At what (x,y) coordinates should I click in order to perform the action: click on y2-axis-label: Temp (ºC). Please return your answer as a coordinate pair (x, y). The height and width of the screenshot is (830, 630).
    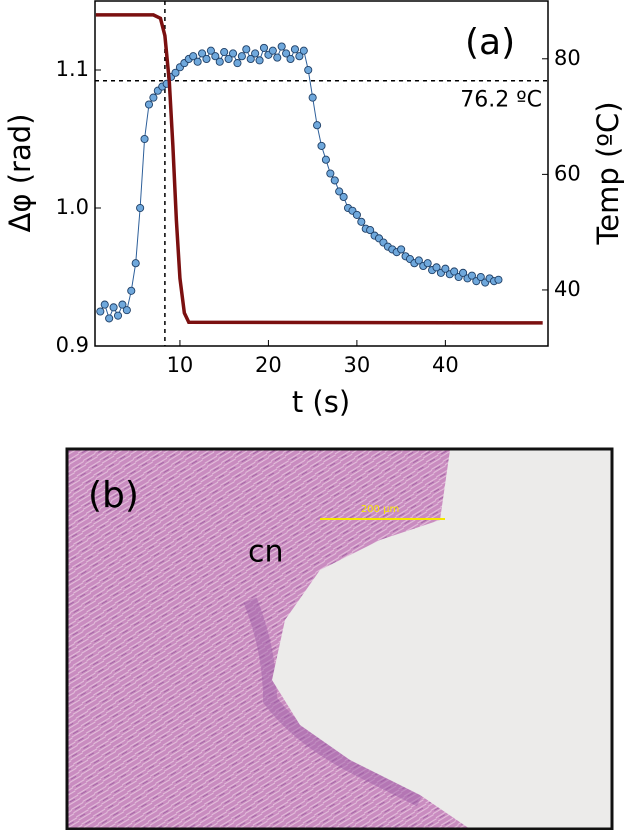
    Looking at the image, I should click on (608, 173).